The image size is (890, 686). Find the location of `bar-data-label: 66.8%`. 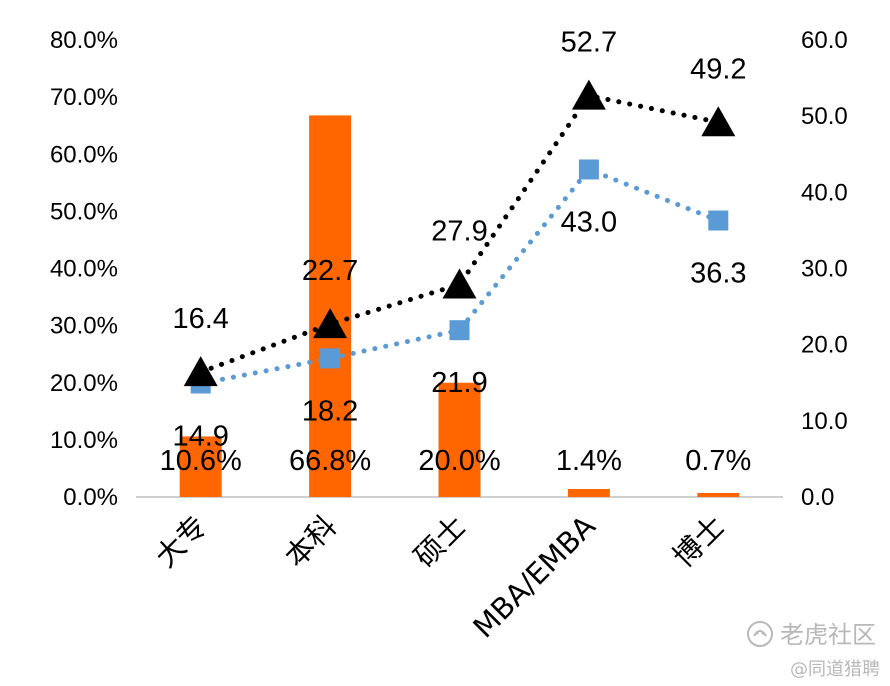

bar-data-label: 66.8% is located at coordinates (330, 461).